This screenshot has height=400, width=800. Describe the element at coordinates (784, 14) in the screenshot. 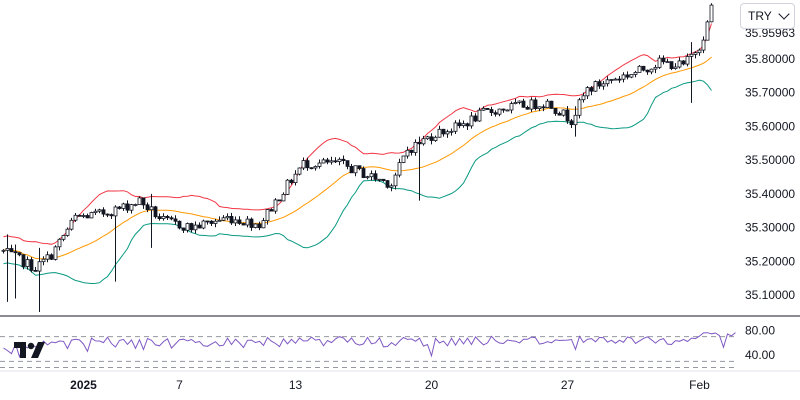

I see `chevron-down-icon` at that location.